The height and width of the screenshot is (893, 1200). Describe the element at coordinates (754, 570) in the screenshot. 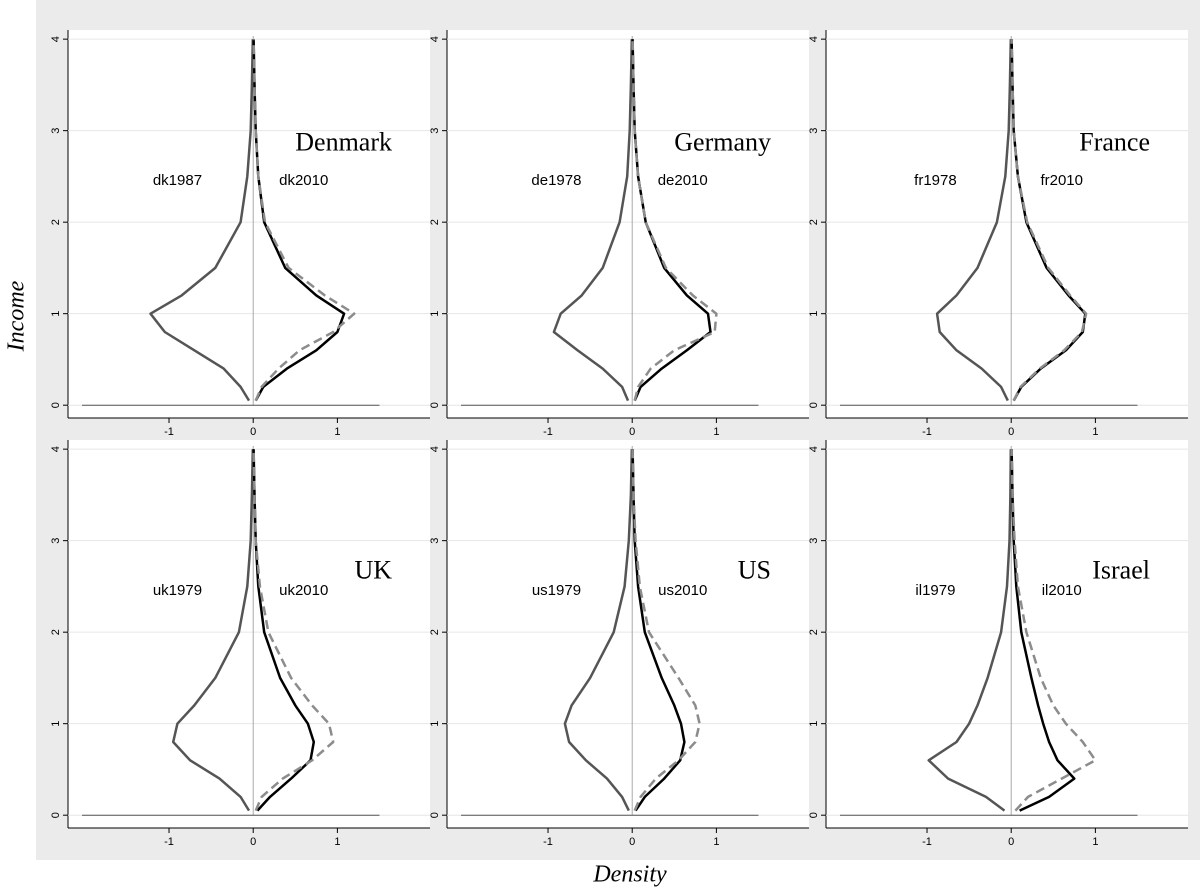

I see `panel-title: US` at that location.